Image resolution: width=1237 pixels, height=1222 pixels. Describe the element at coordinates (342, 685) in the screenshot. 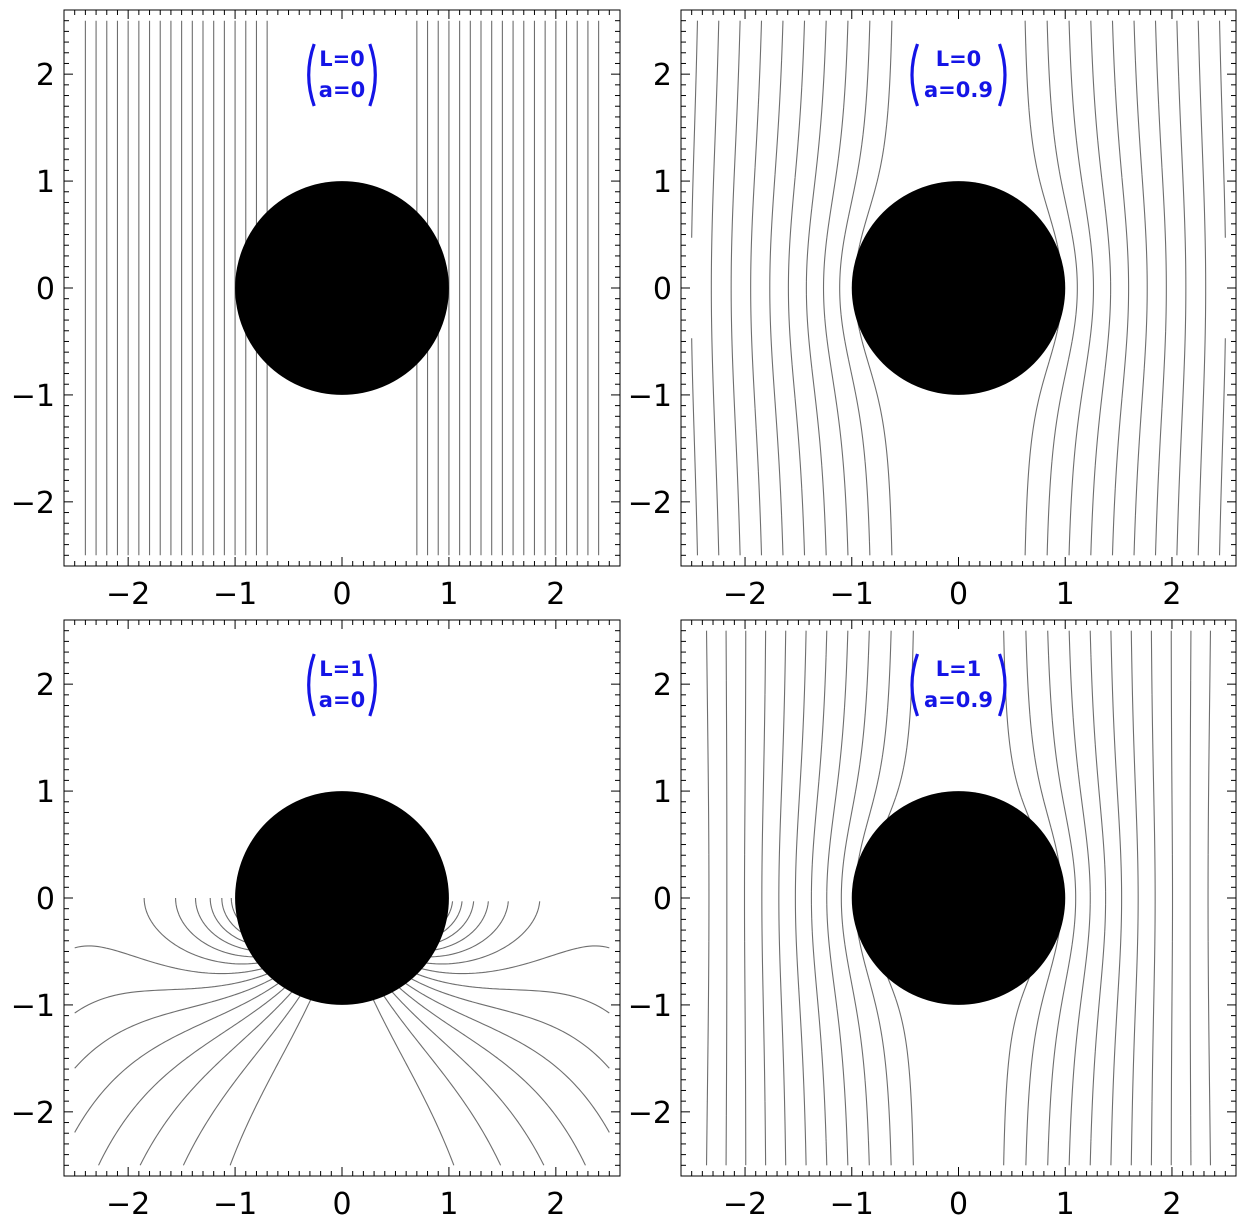

I see `parameter-label: L=1a=0` at that location.